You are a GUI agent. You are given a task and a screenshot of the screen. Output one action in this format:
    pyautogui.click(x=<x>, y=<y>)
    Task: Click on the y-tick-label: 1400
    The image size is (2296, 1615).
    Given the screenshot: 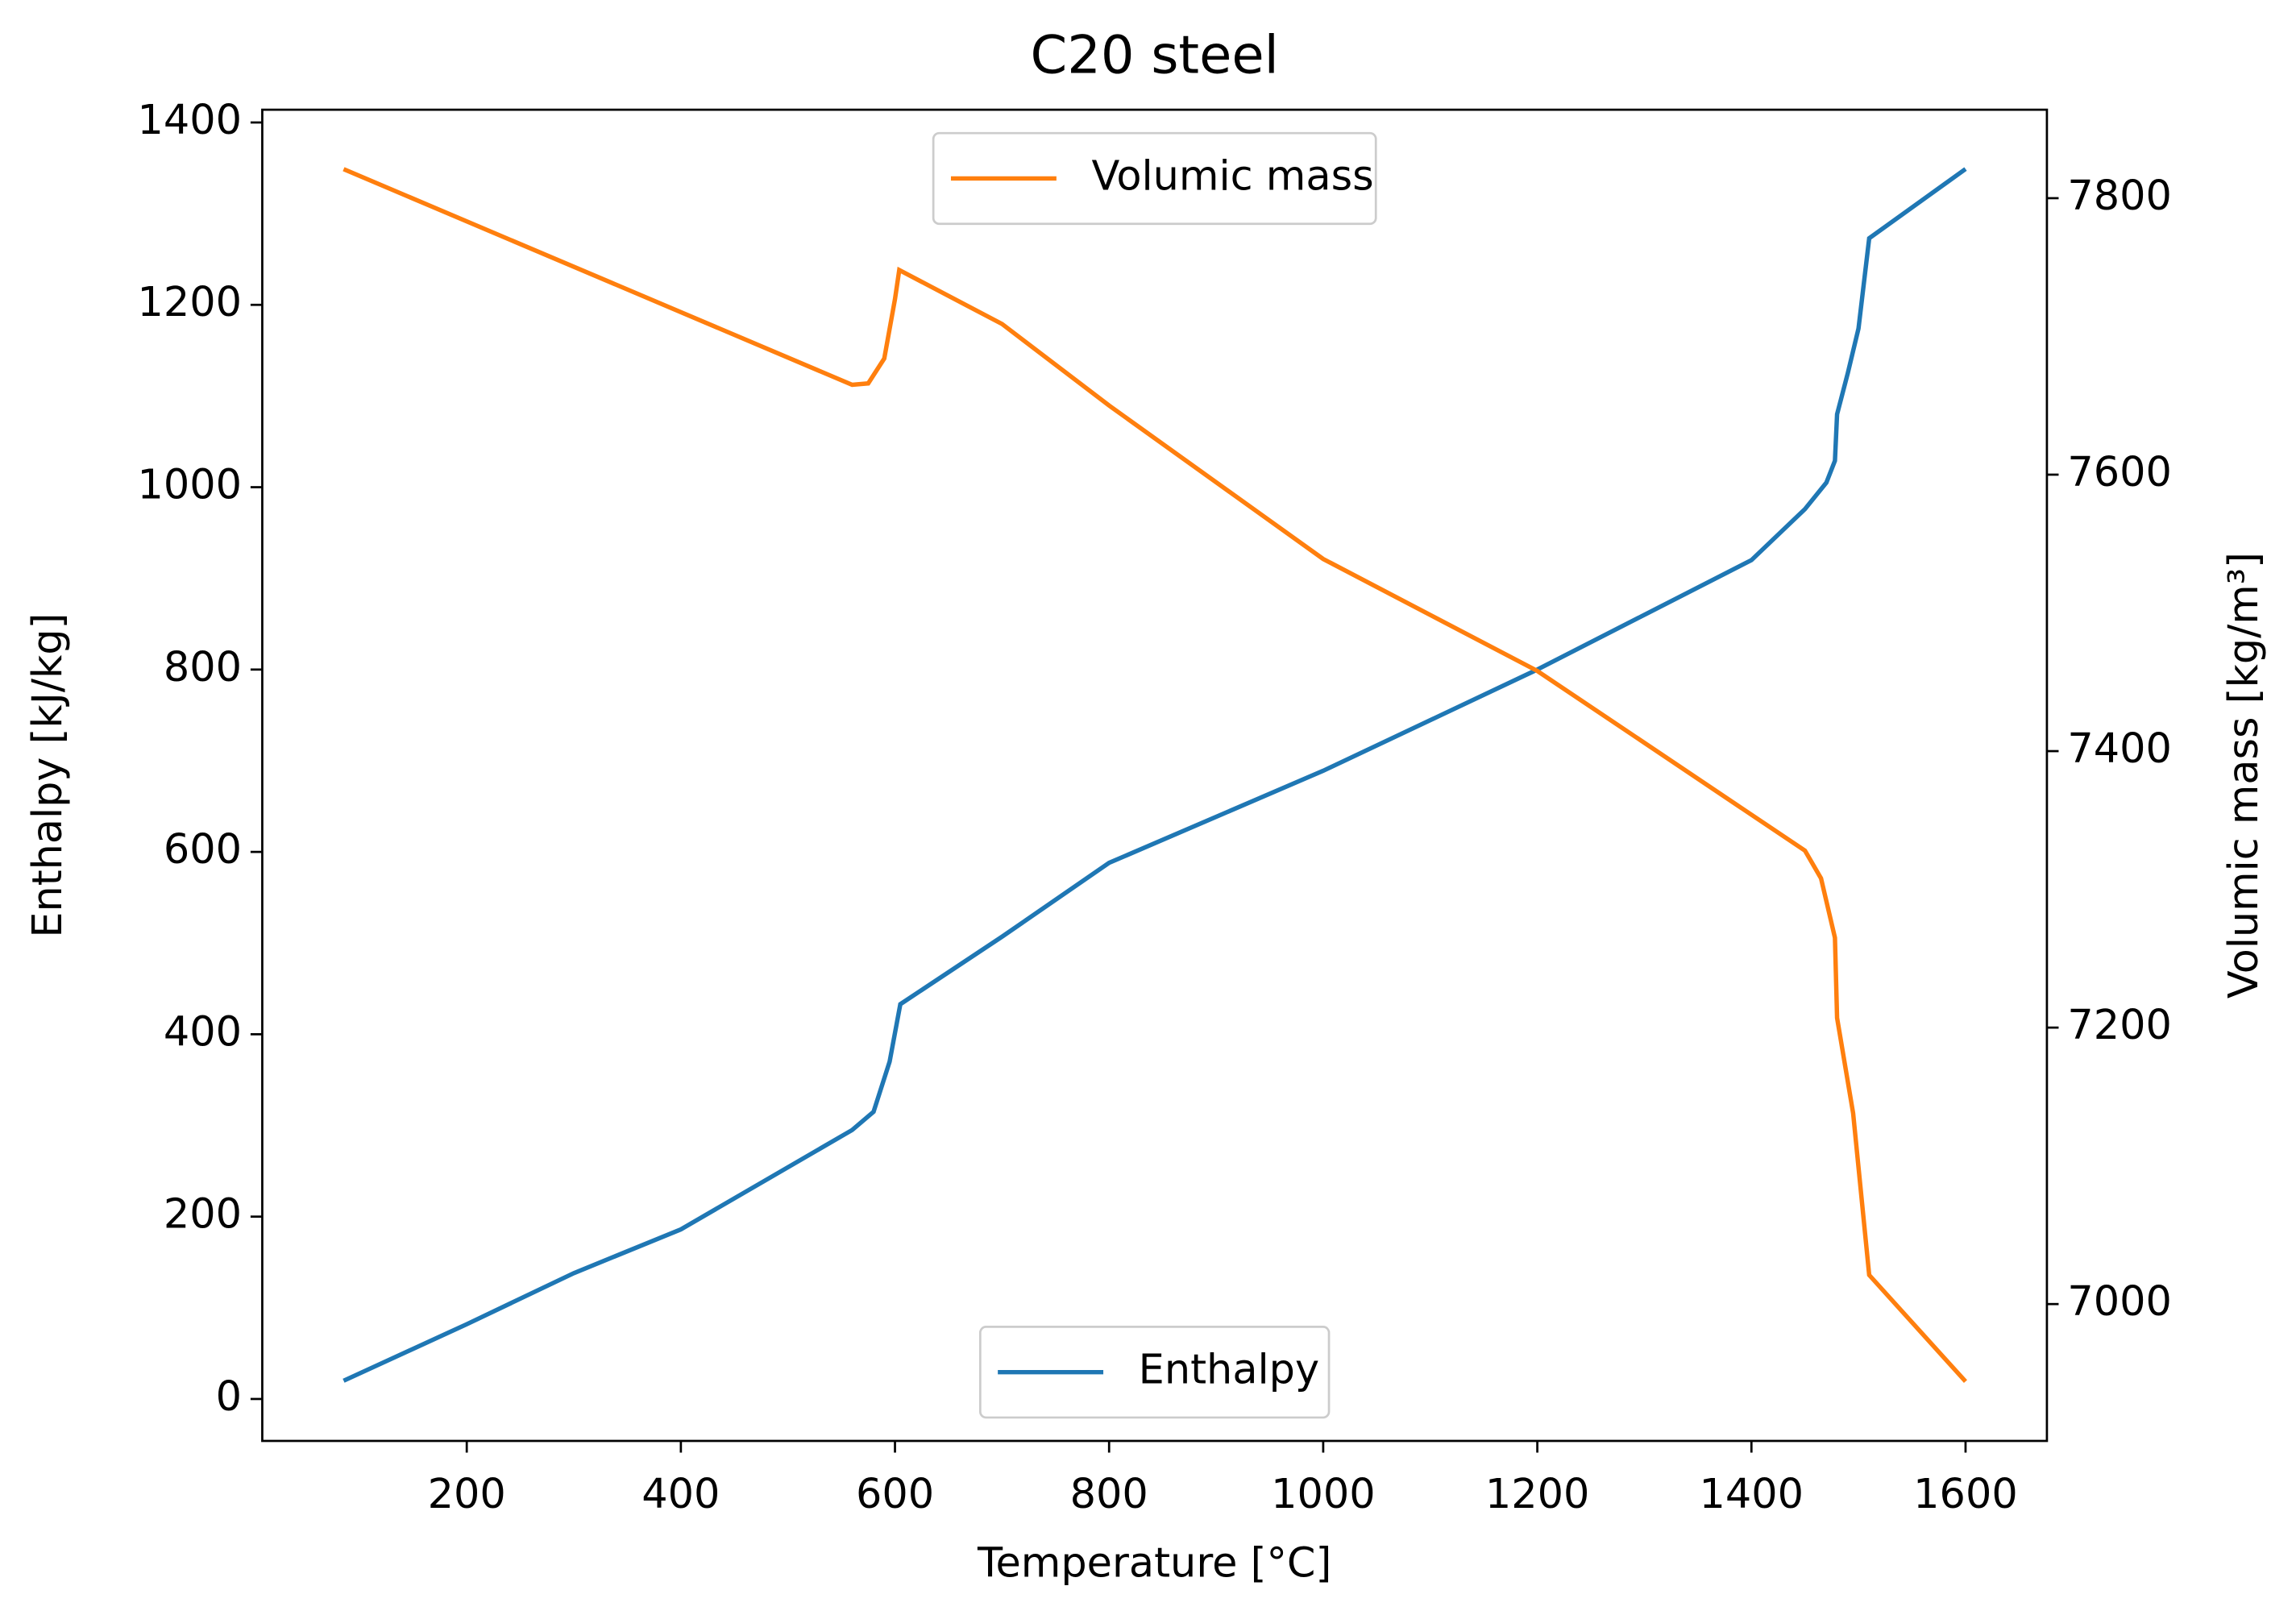 What is the action you would take?
    pyautogui.click(x=189, y=119)
    